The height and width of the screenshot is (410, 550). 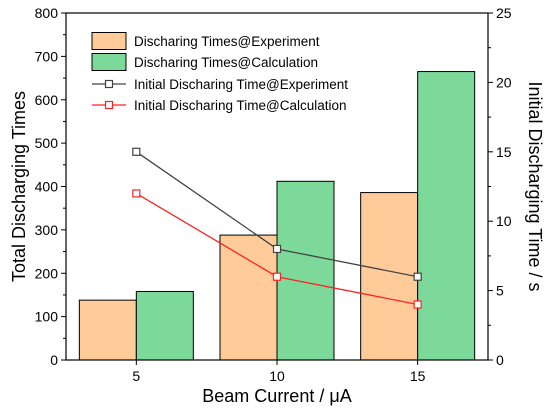 I want to click on x-tick-label-10: 10, so click(x=277, y=376).